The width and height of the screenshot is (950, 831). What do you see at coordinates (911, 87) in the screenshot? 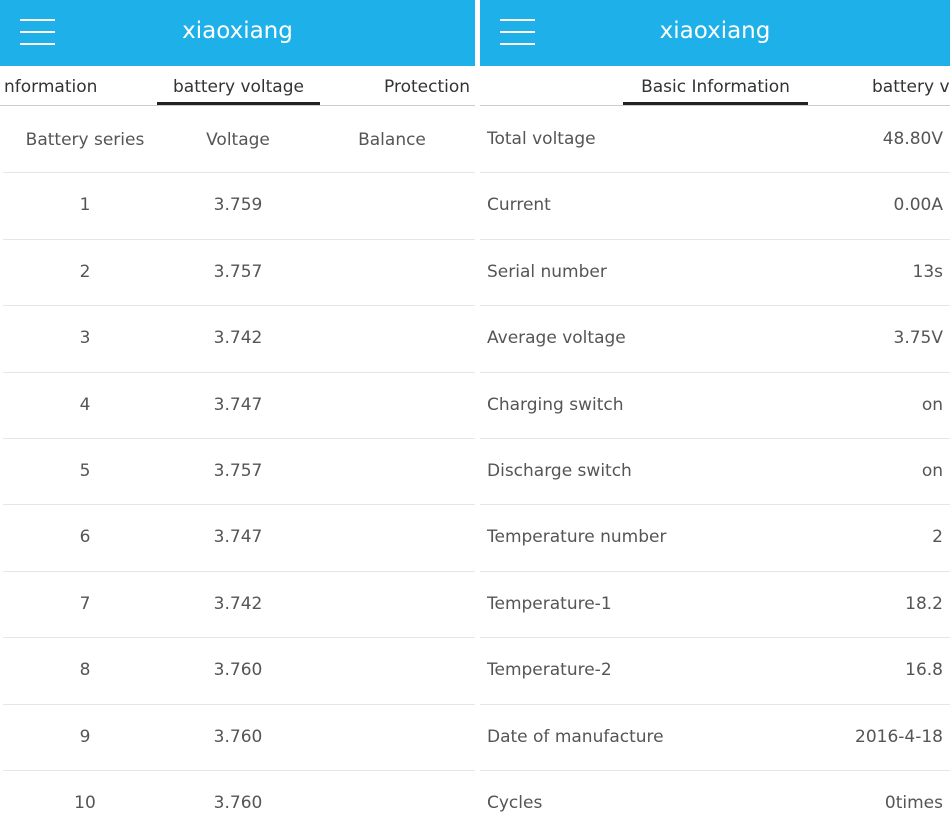
I see `tab: battery vo` at bounding box center [911, 87].